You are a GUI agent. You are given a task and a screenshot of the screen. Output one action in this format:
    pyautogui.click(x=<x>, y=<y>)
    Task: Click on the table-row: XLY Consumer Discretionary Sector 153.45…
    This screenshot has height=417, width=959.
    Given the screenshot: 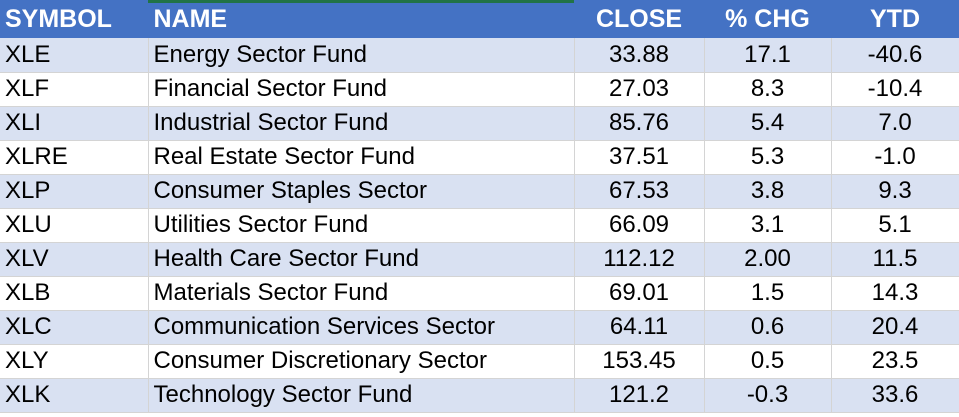 What is the action you would take?
    pyautogui.click(x=479, y=361)
    